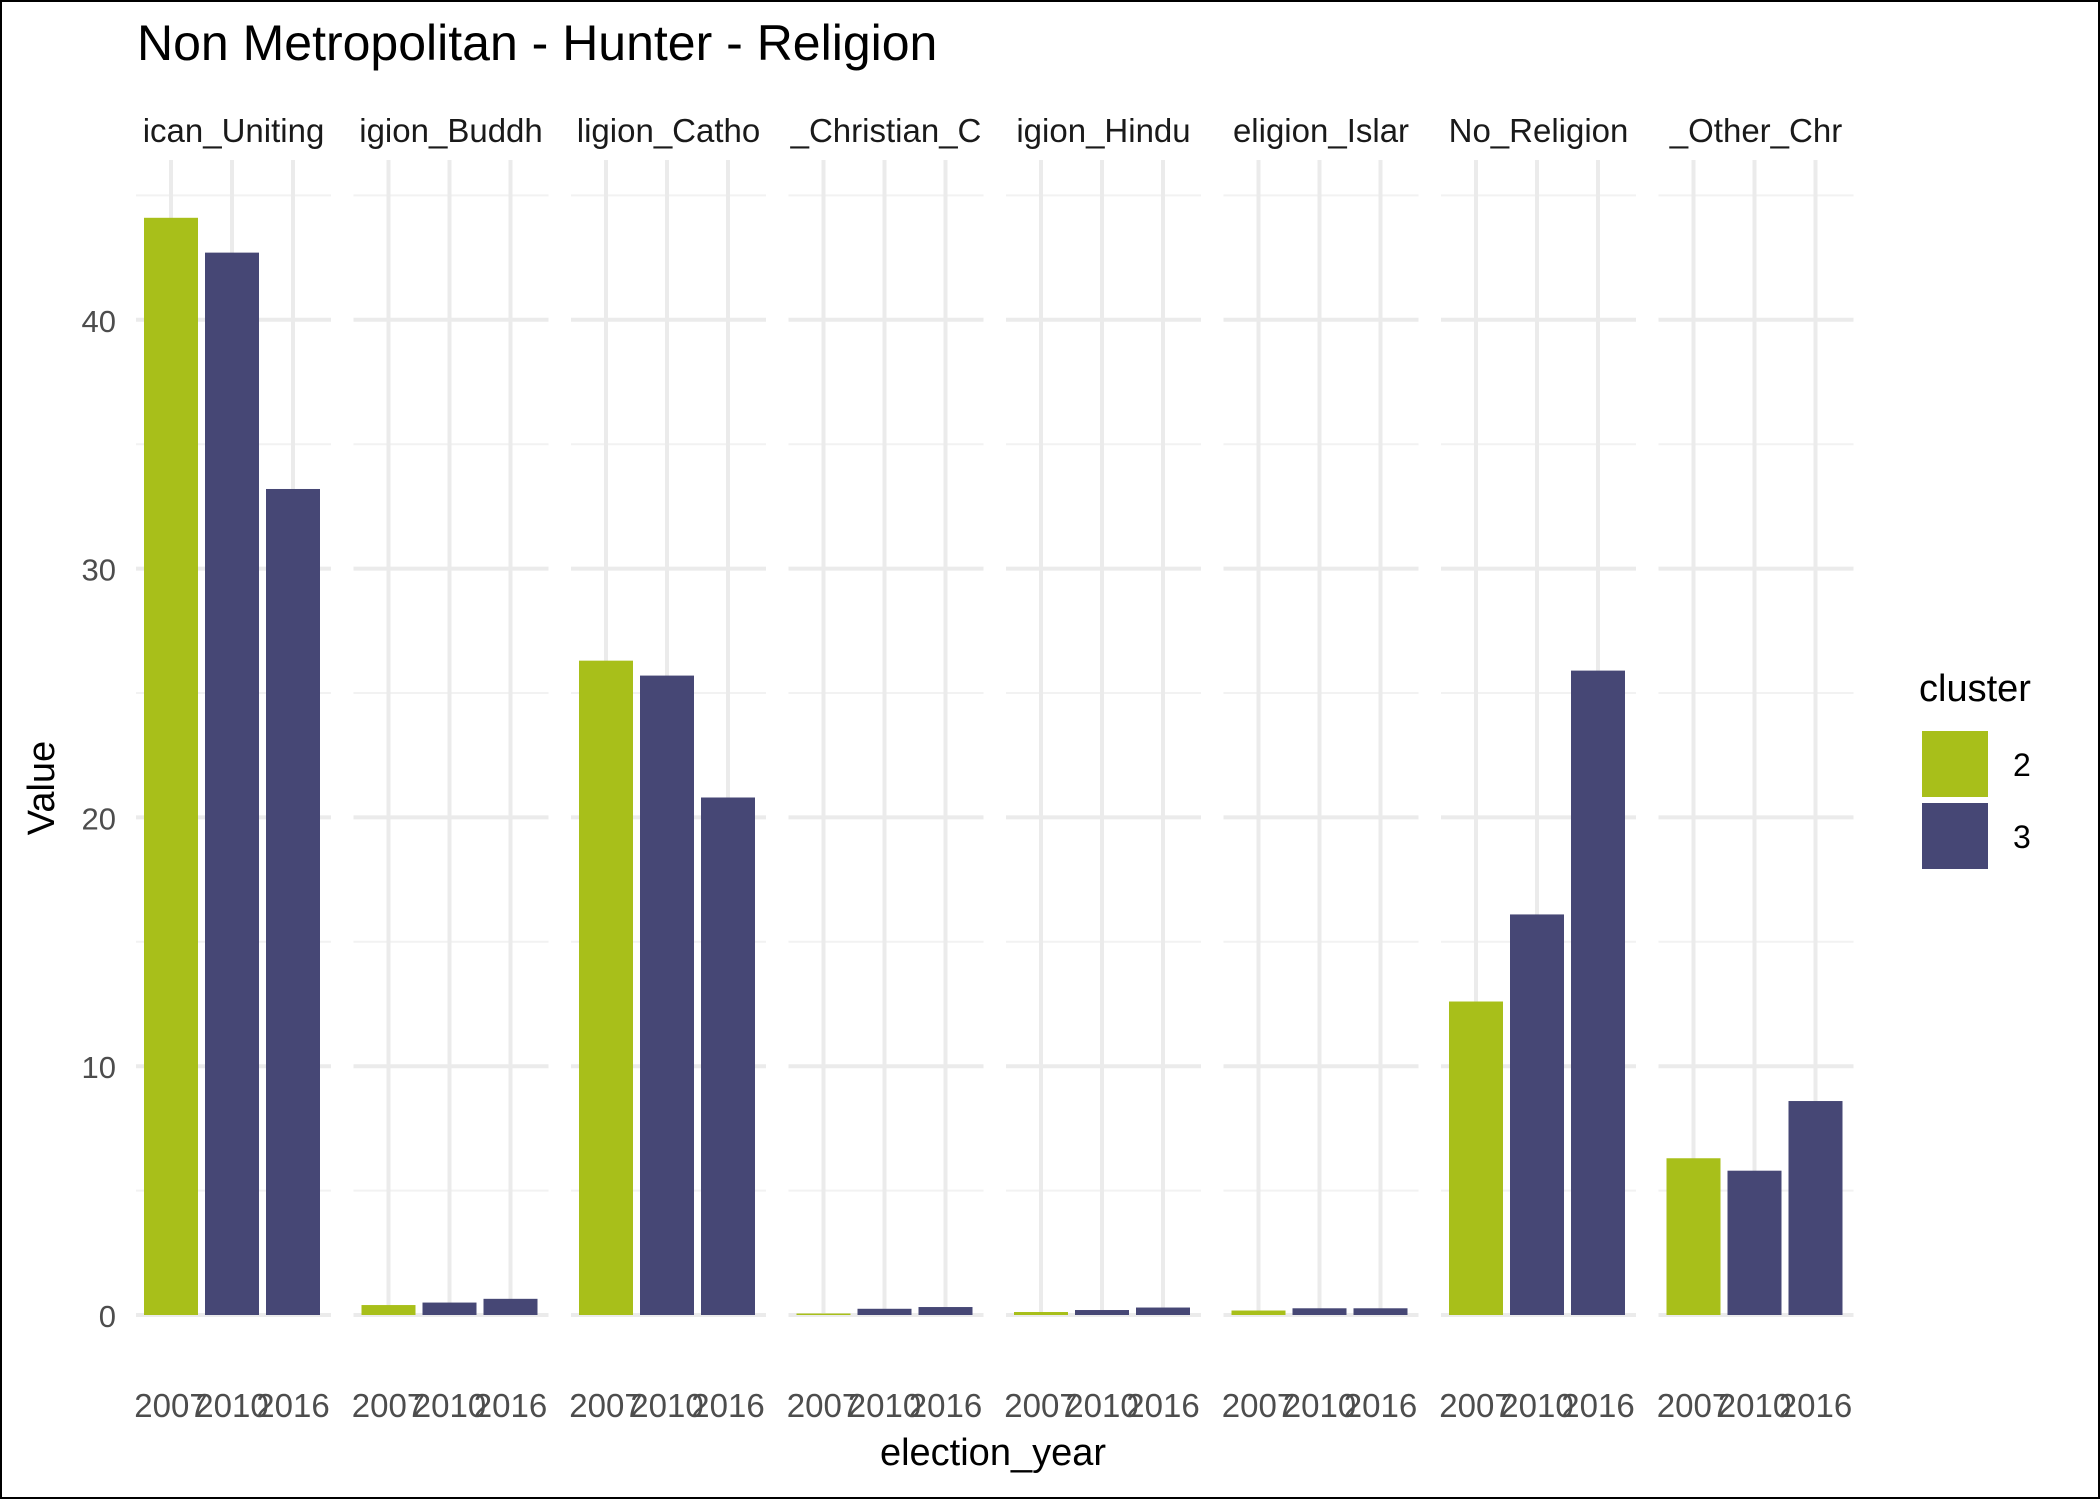  What do you see at coordinates (1321, 130) in the screenshot?
I see `facet-strip-label: eligion_Islar` at bounding box center [1321, 130].